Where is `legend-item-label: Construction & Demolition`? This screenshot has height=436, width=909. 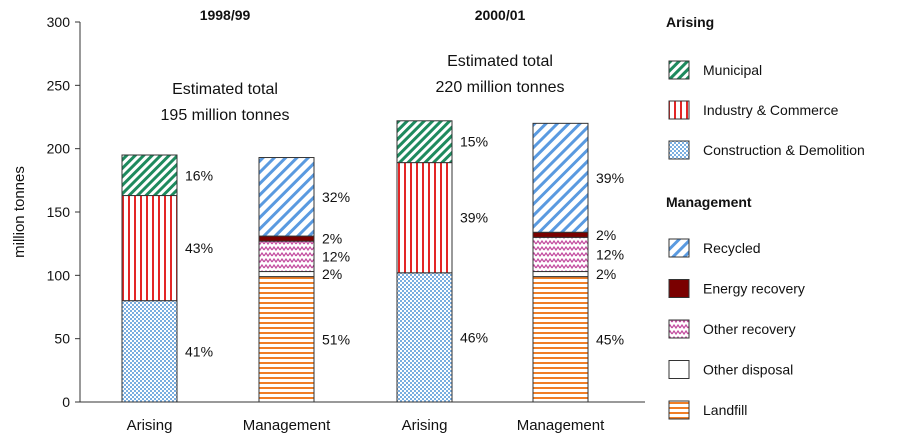
legend-item-label: Construction & Demolition is located at coordinates (784, 150).